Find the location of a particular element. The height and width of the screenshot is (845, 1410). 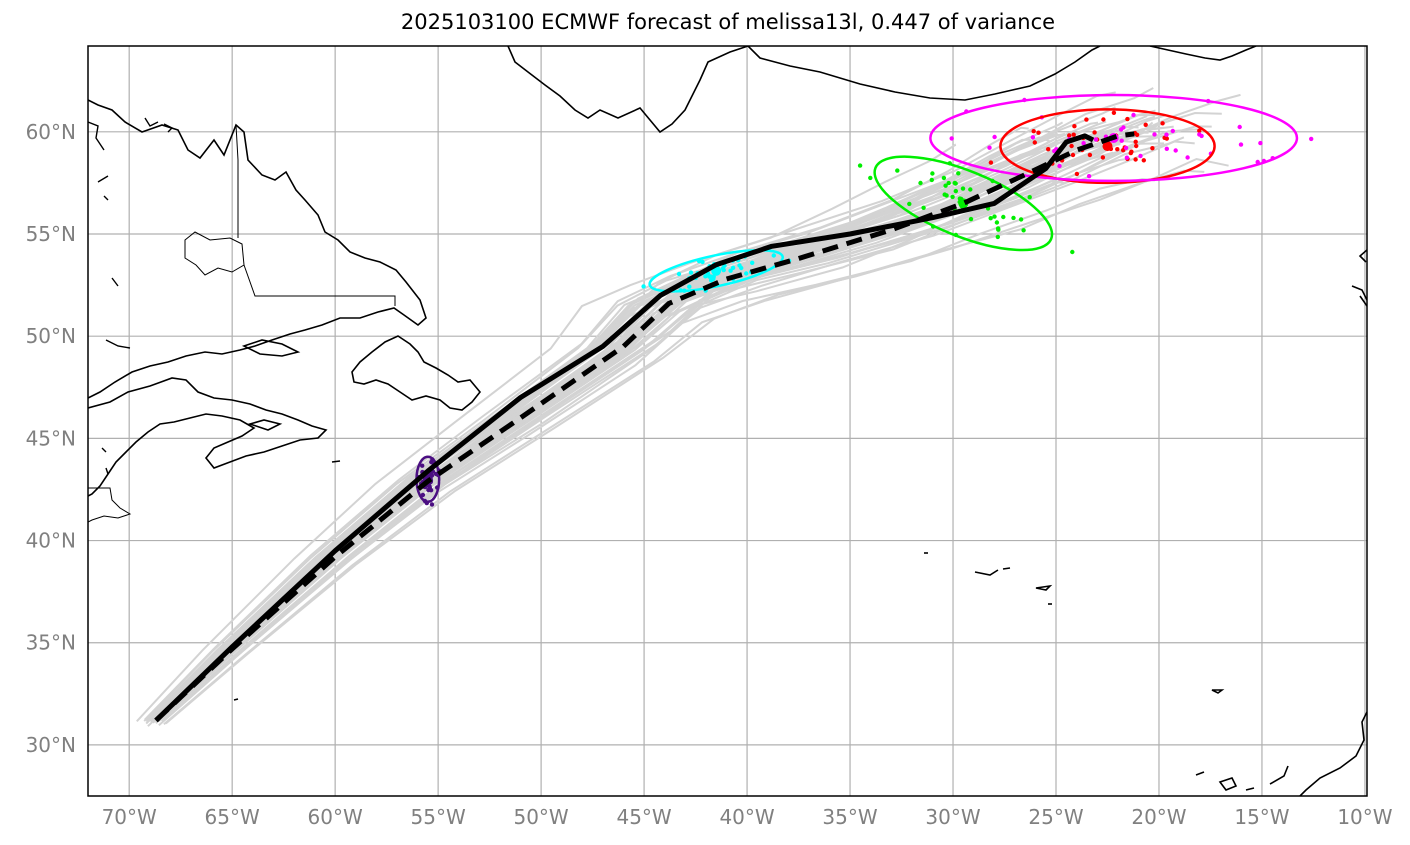

labrador-inset is located at coordinates (131, 296).